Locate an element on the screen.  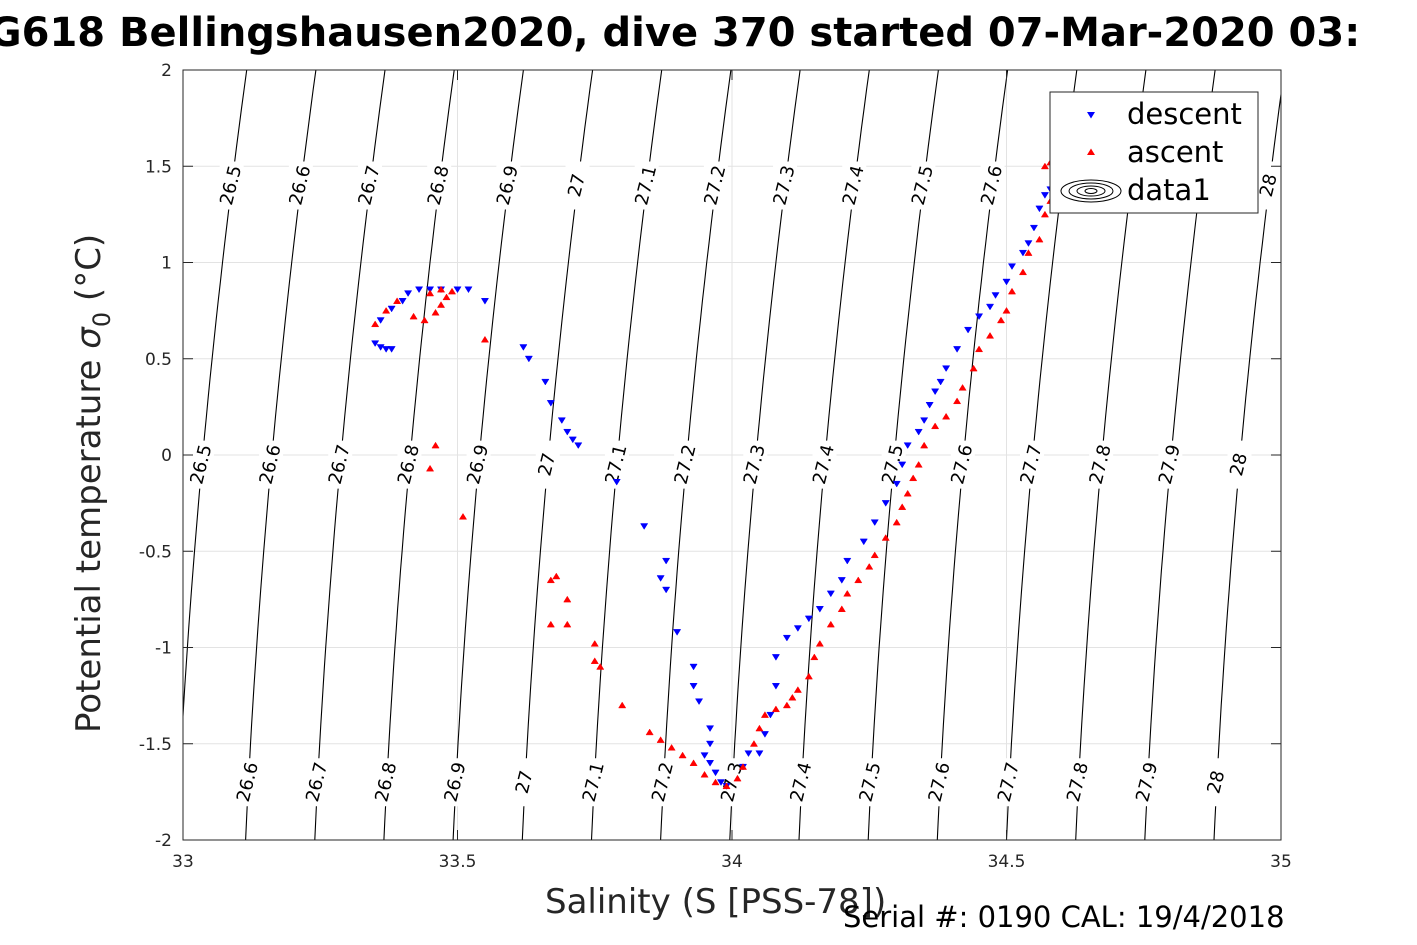
legend-contour-icon is located at coordinates (1091, 191).